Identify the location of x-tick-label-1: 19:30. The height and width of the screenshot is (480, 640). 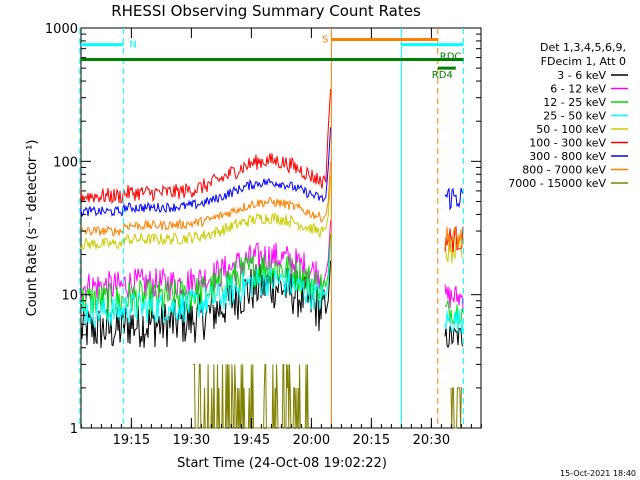
(191, 440).